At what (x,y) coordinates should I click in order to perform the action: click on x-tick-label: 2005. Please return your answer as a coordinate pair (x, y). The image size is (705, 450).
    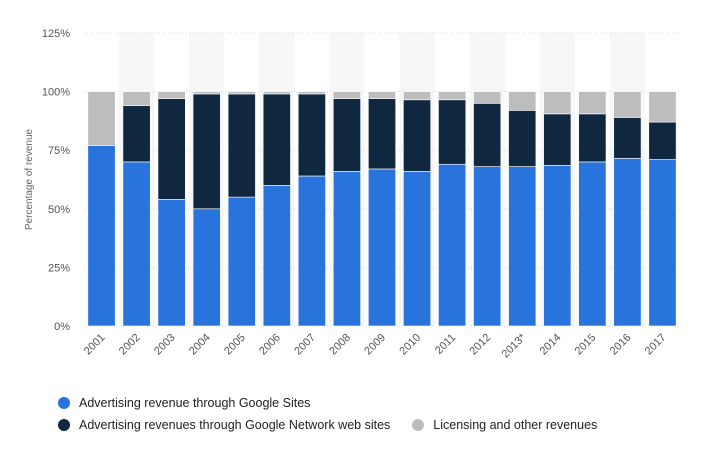
    Looking at the image, I should click on (235, 345).